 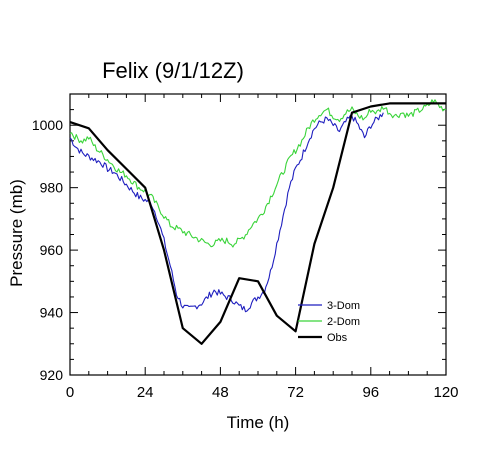 What do you see at coordinates (295, 392) in the screenshot?
I see `x-tick-label: 72` at bounding box center [295, 392].